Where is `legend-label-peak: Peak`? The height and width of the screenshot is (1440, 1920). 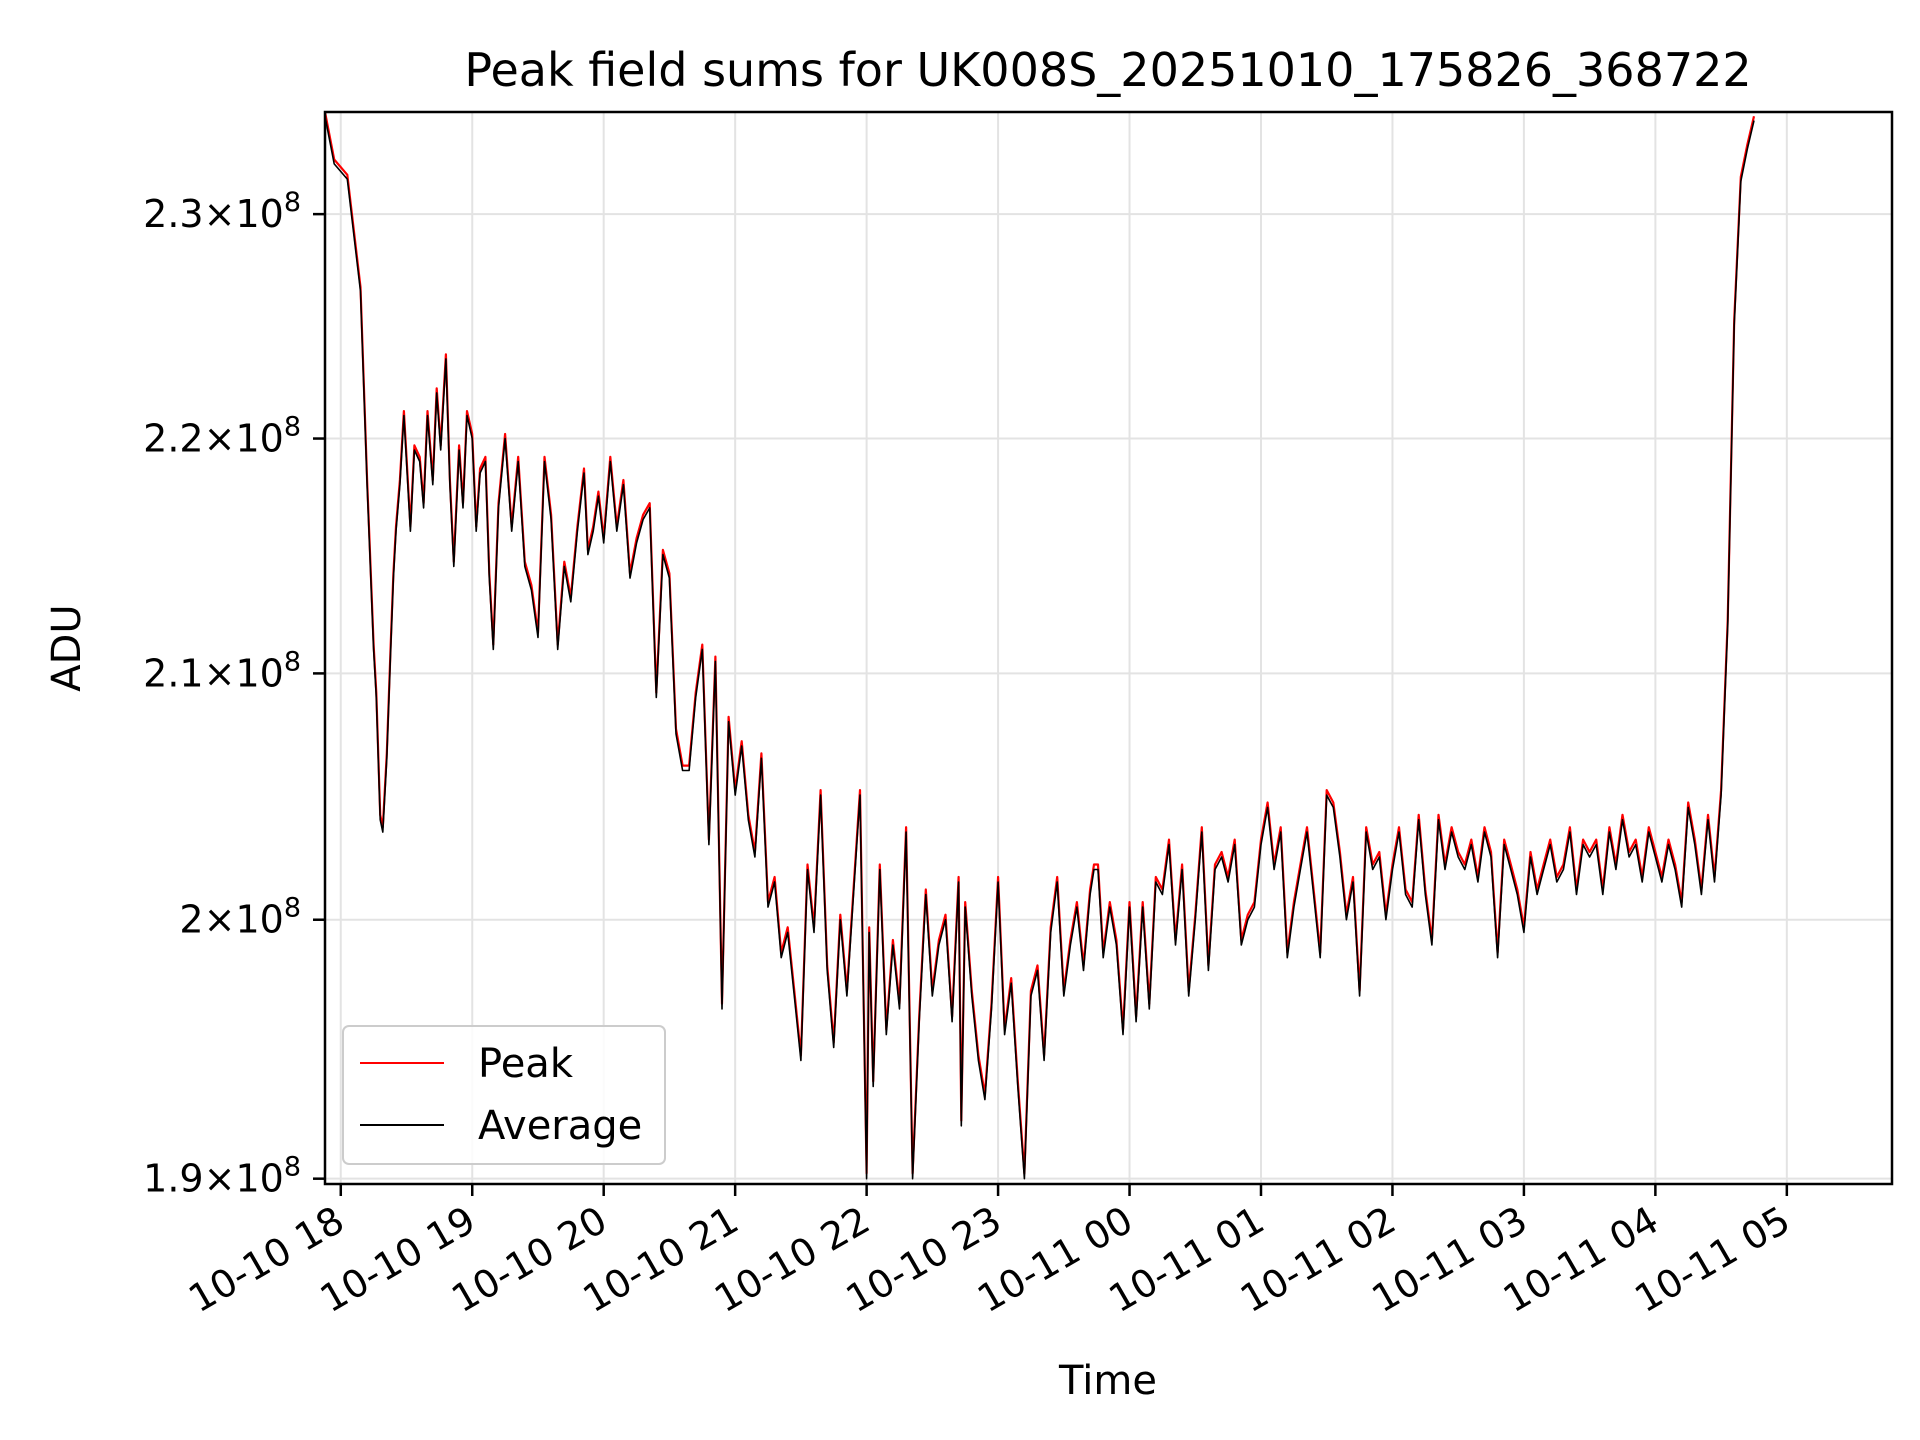 legend-label-peak: Peak is located at coordinates (526, 1064).